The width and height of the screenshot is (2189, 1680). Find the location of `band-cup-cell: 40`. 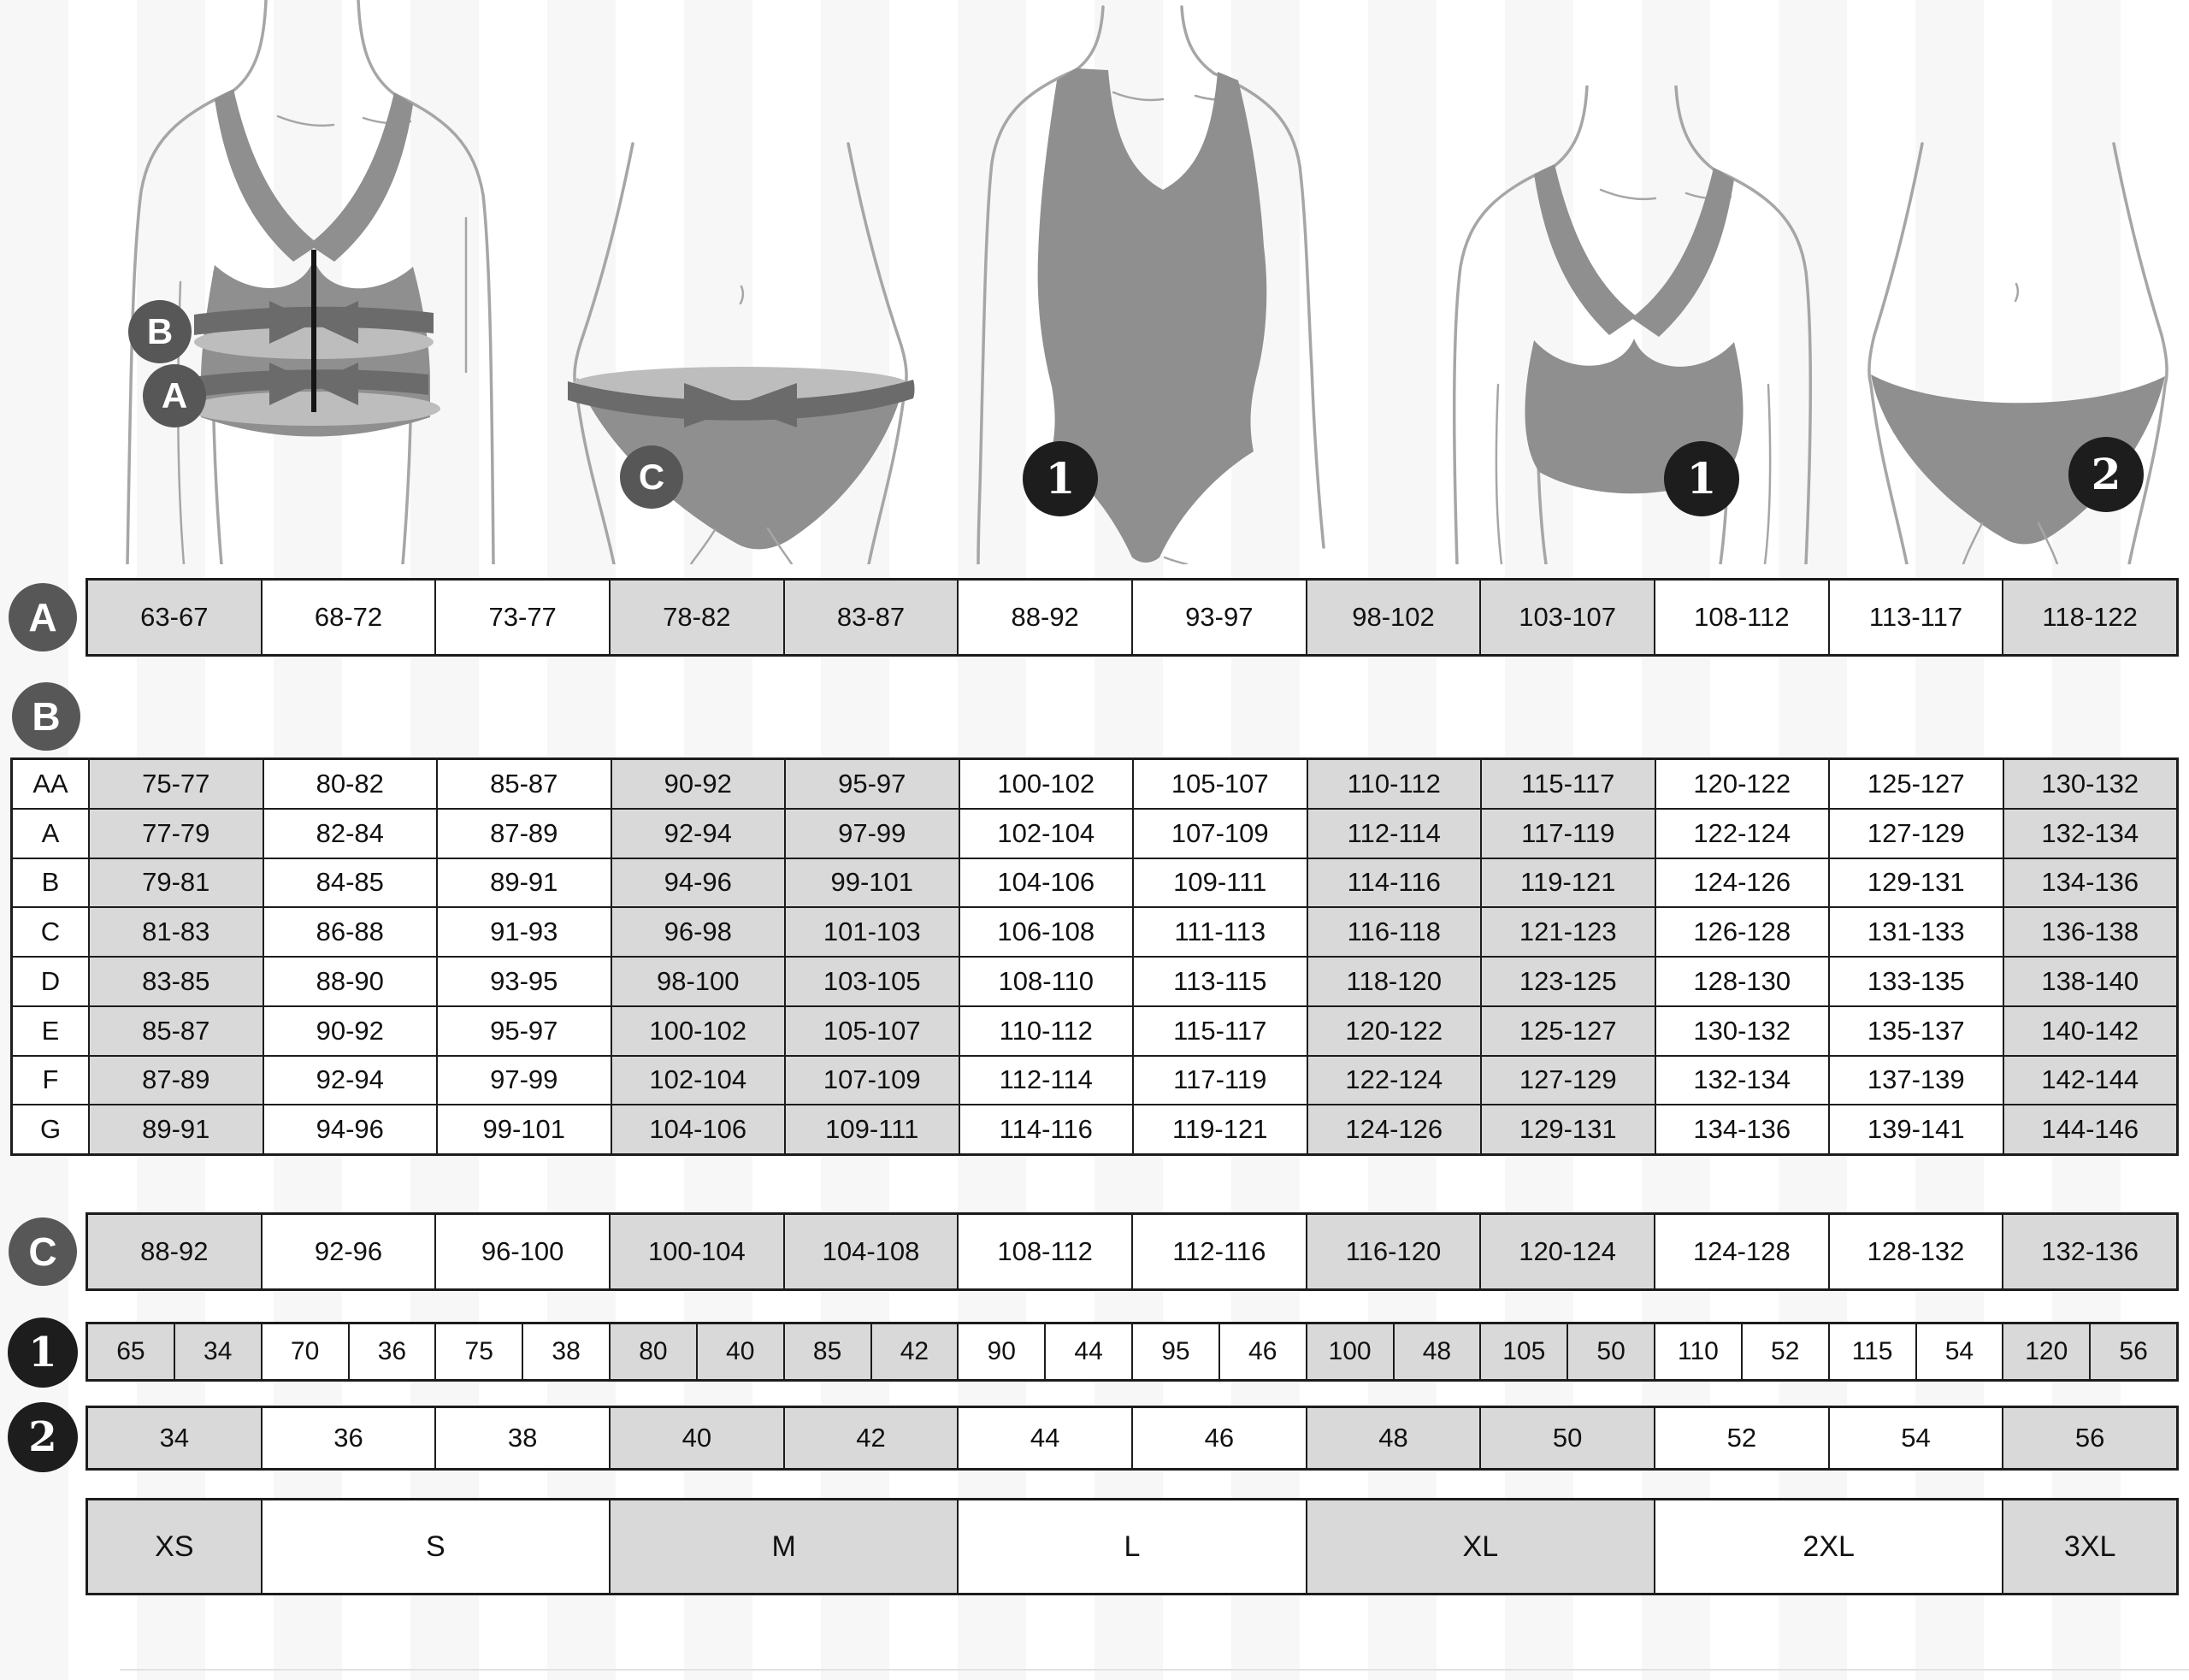

band-cup-cell: 40 is located at coordinates (740, 1351).